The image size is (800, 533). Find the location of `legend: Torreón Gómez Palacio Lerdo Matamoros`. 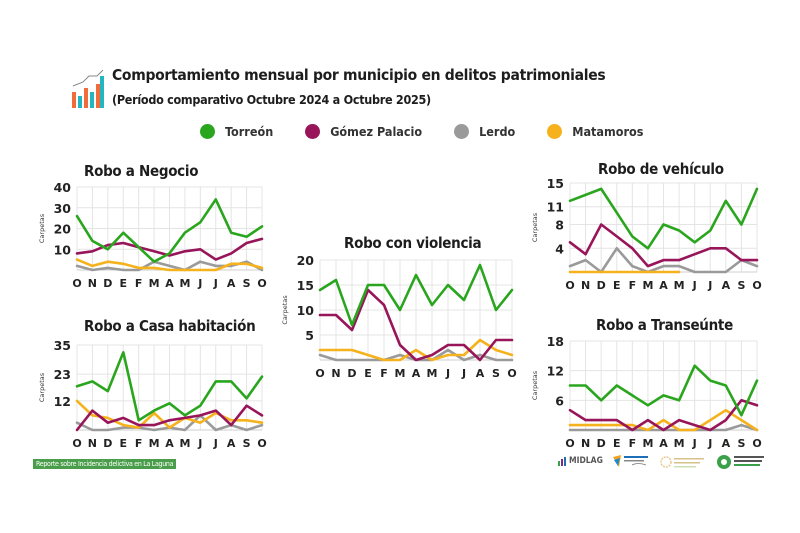

legend: Torreón Gómez Palacio Lerdo Matamoros is located at coordinates (437, 131).